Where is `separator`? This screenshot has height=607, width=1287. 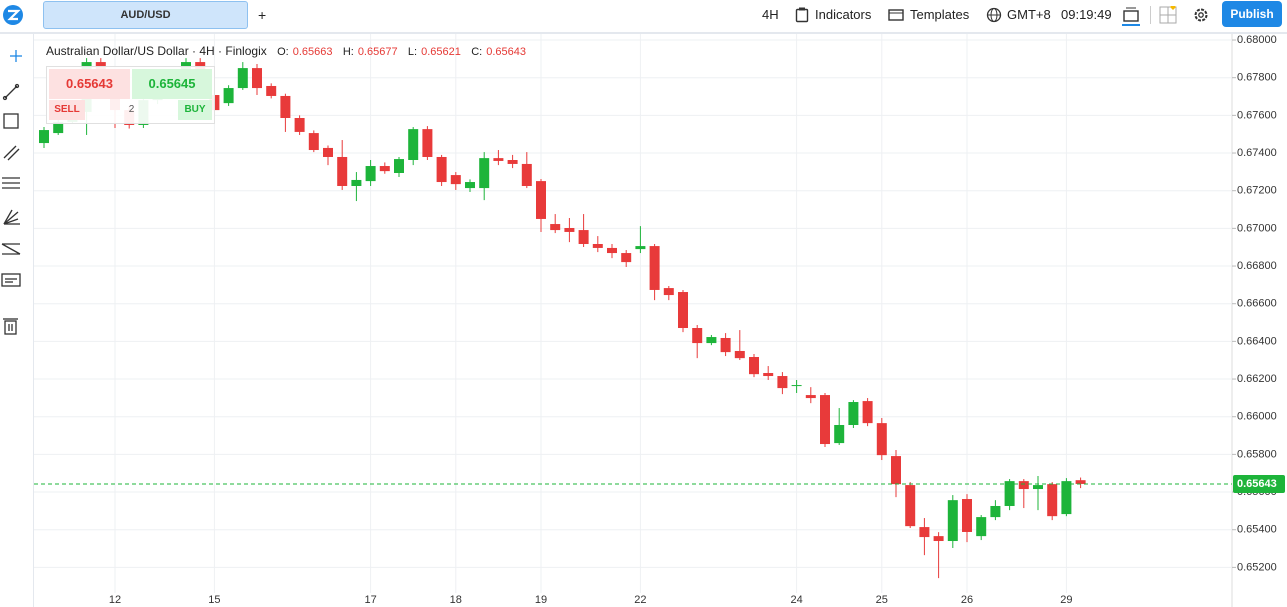 separator is located at coordinates (1150, 15).